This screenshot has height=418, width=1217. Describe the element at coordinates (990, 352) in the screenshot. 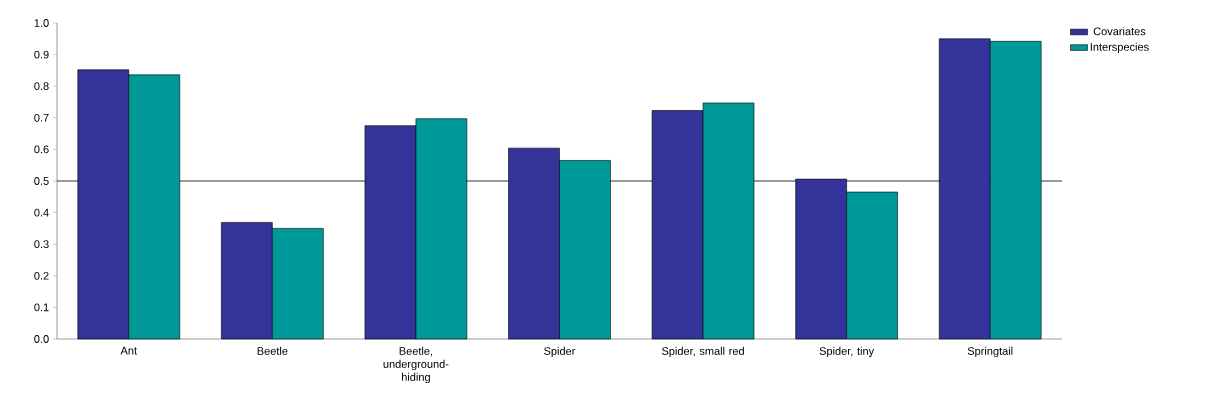

I see `x-tick-label: Springtail` at that location.